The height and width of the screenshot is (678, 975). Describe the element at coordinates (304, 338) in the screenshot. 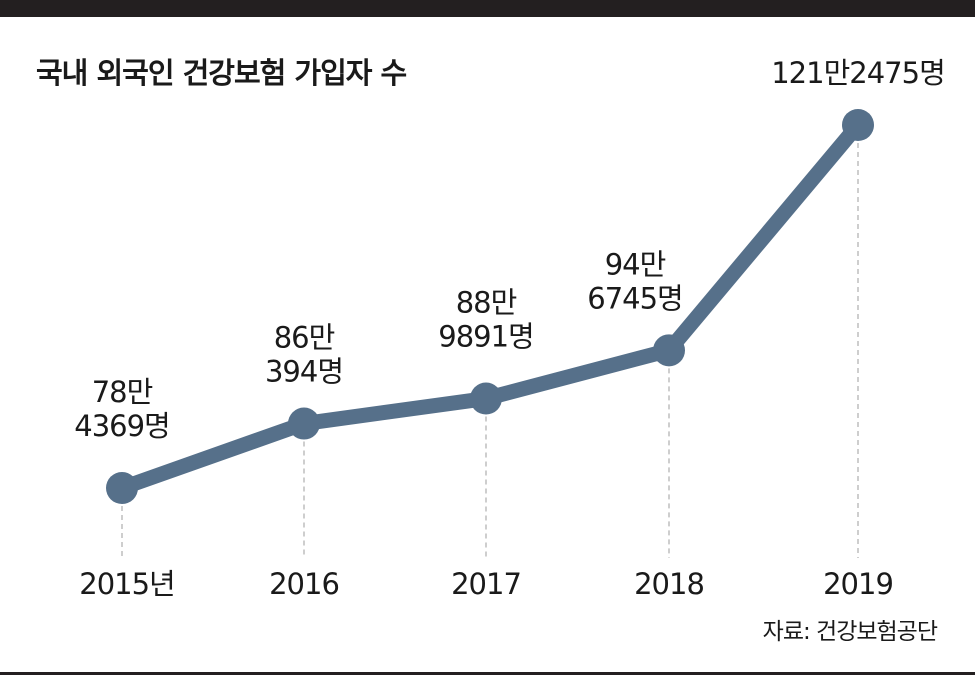

I see `data-label-1-0: 86만` at that location.